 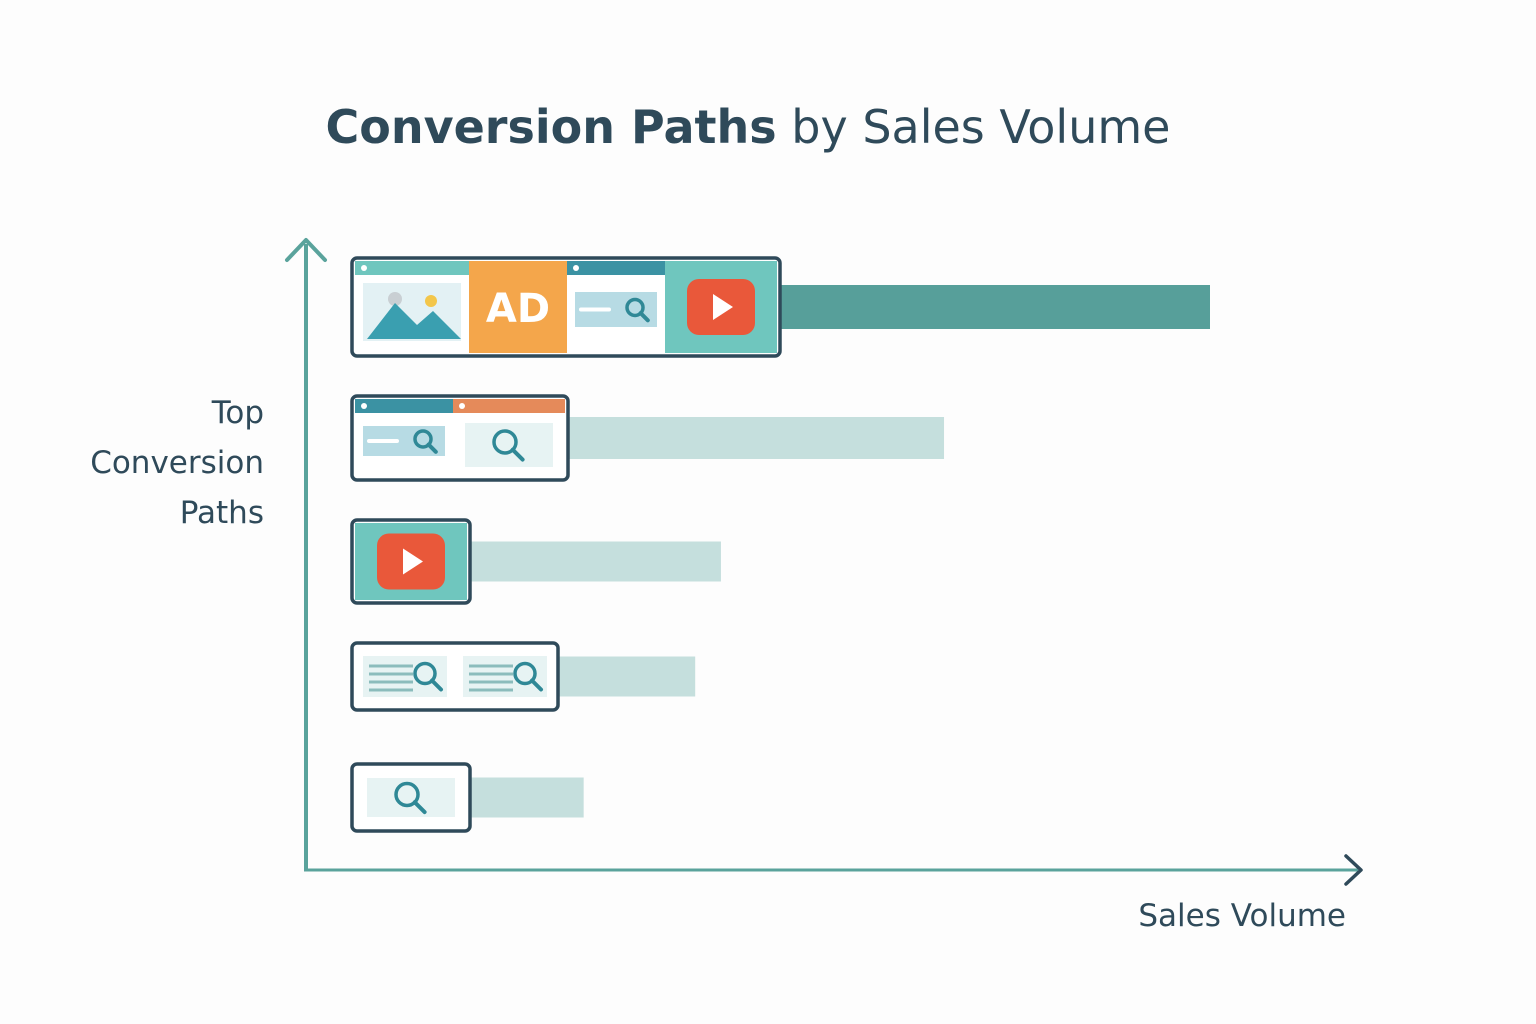 What do you see at coordinates (237, 413) in the screenshot?
I see `y-axis-label-line-1: Top` at bounding box center [237, 413].